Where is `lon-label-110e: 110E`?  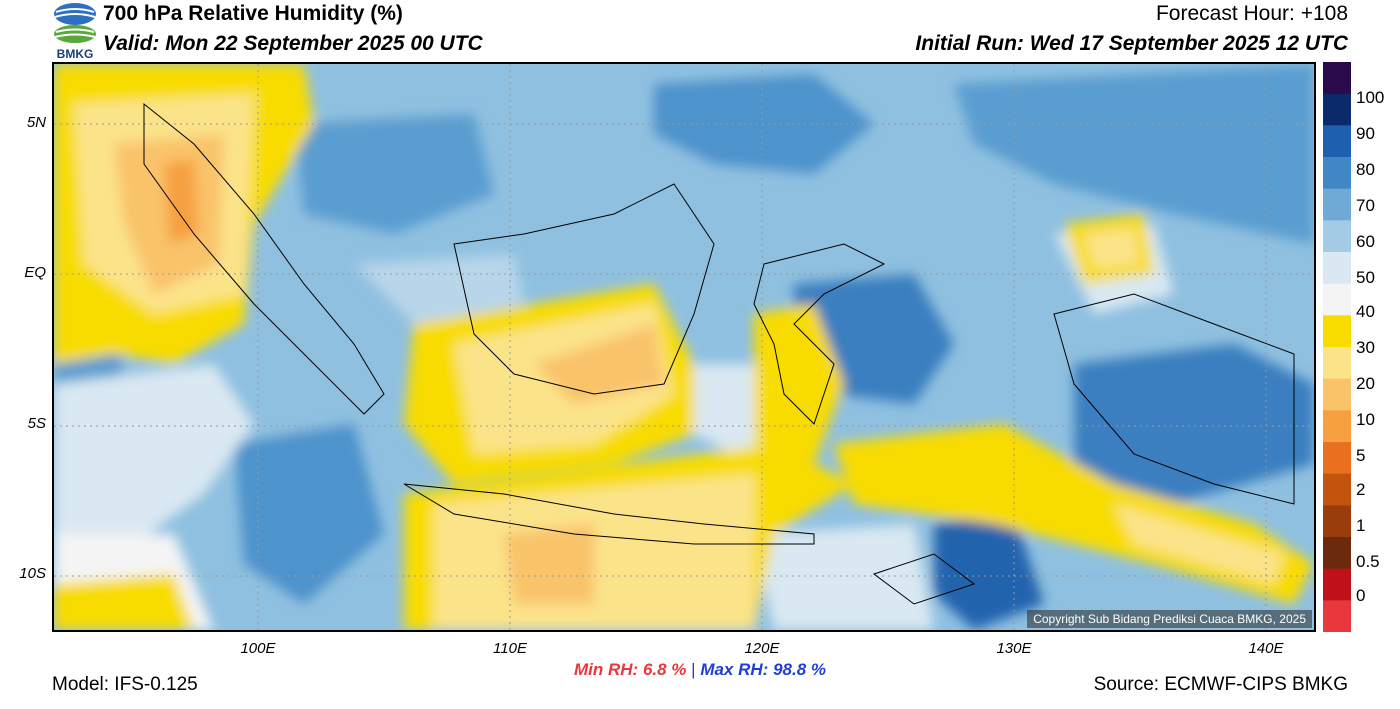
lon-label-110e: 110E is located at coordinates (510, 648).